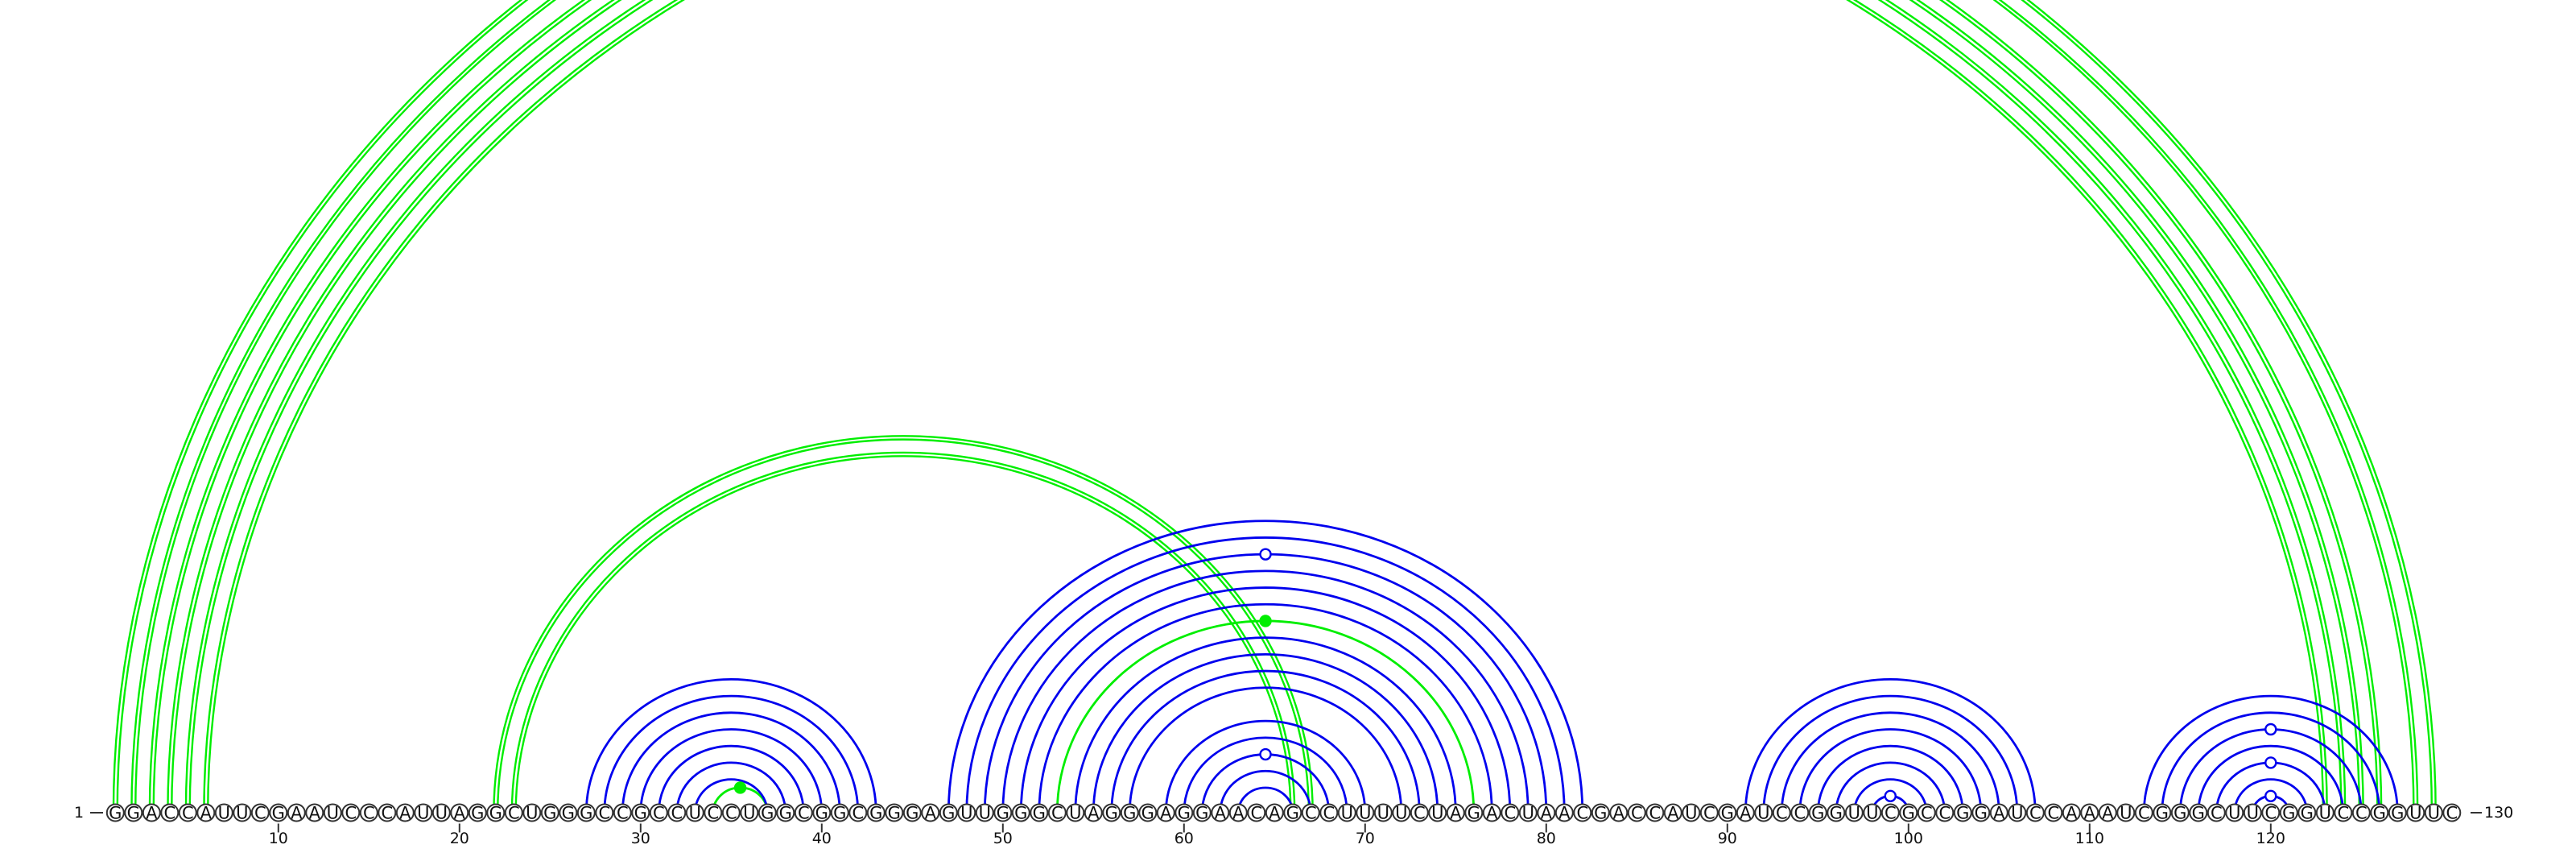 Image resolution: width=2576 pixels, height=857 pixels. What do you see at coordinates (930, 813) in the screenshot?
I see `nucleotide-46: A` at bounding box center [930, 813].